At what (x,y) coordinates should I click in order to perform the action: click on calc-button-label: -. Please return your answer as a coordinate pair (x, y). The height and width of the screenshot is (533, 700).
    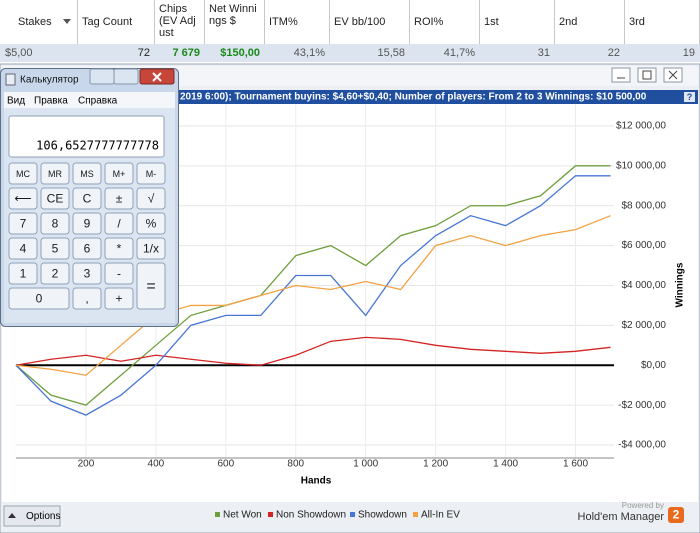
    Looking at the image, I should click on (119, 274).